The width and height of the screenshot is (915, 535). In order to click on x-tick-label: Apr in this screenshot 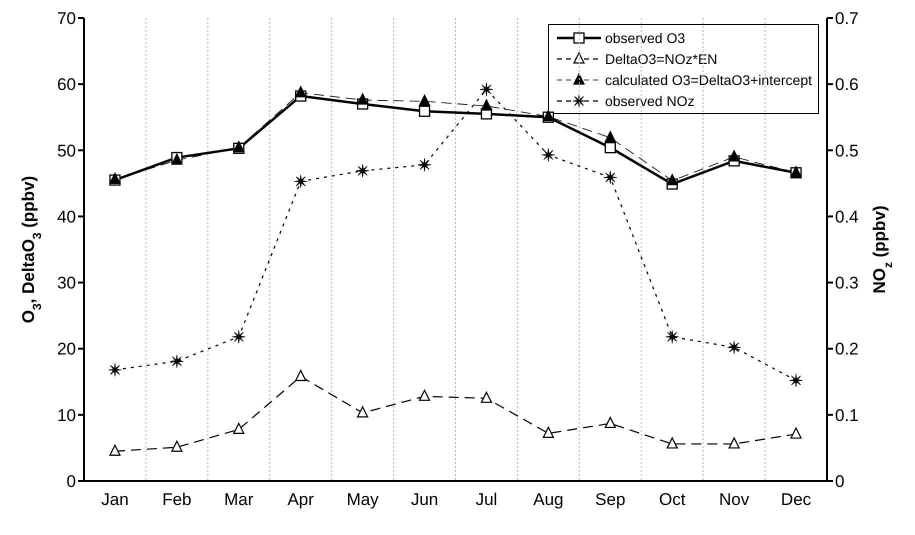, I will do `click(300, 500)`.